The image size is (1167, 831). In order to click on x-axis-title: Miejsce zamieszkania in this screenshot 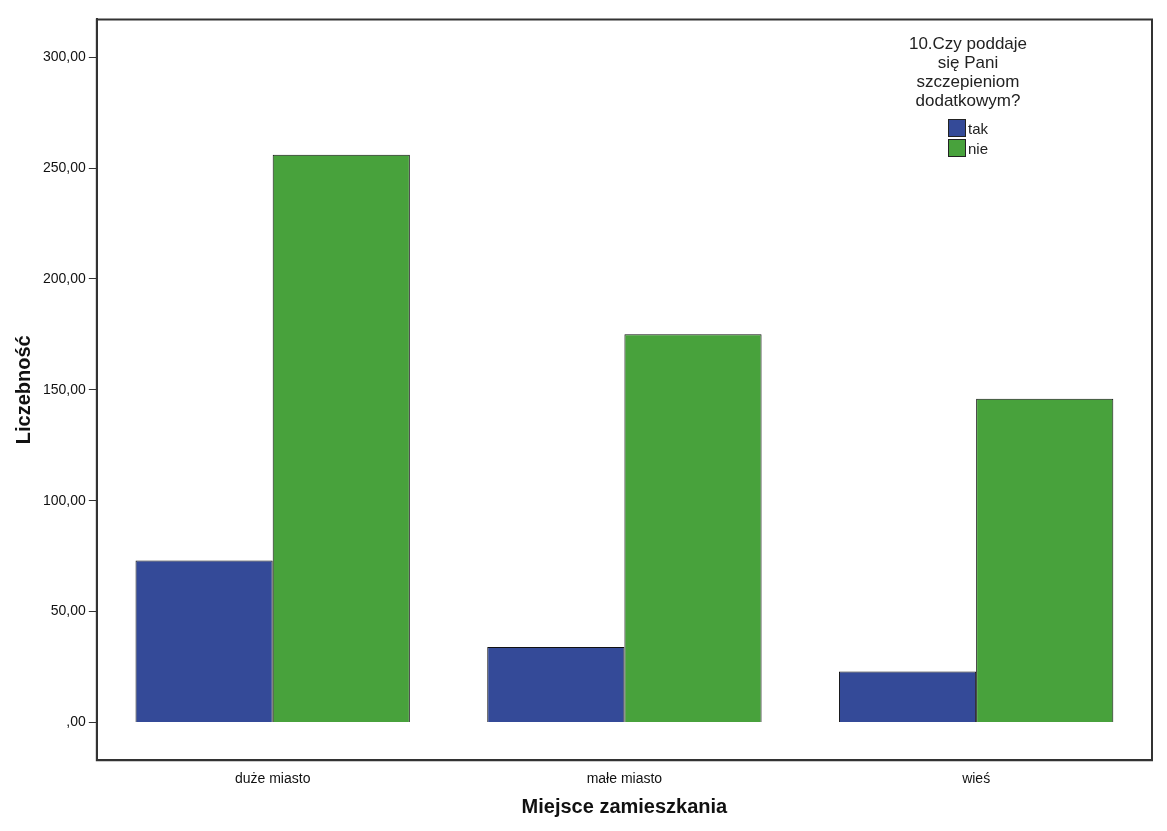, I will do `click(625, 805)`.